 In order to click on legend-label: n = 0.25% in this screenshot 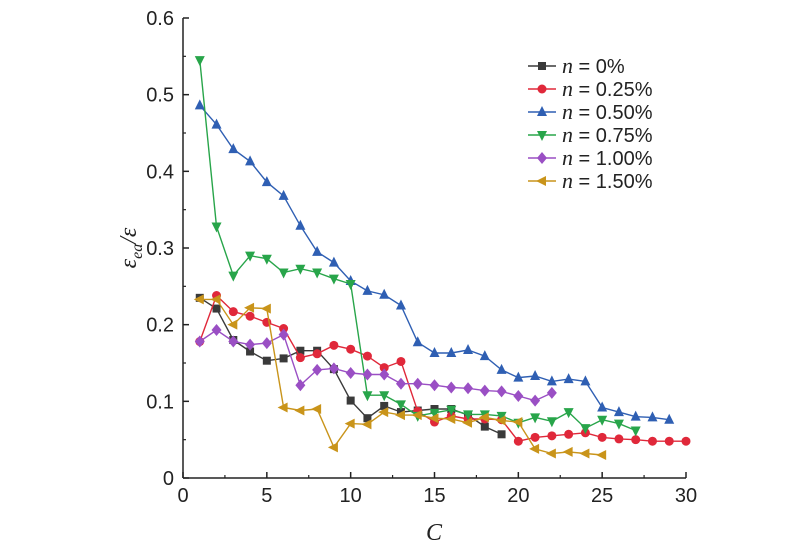, I will do `click(607, 88)`.